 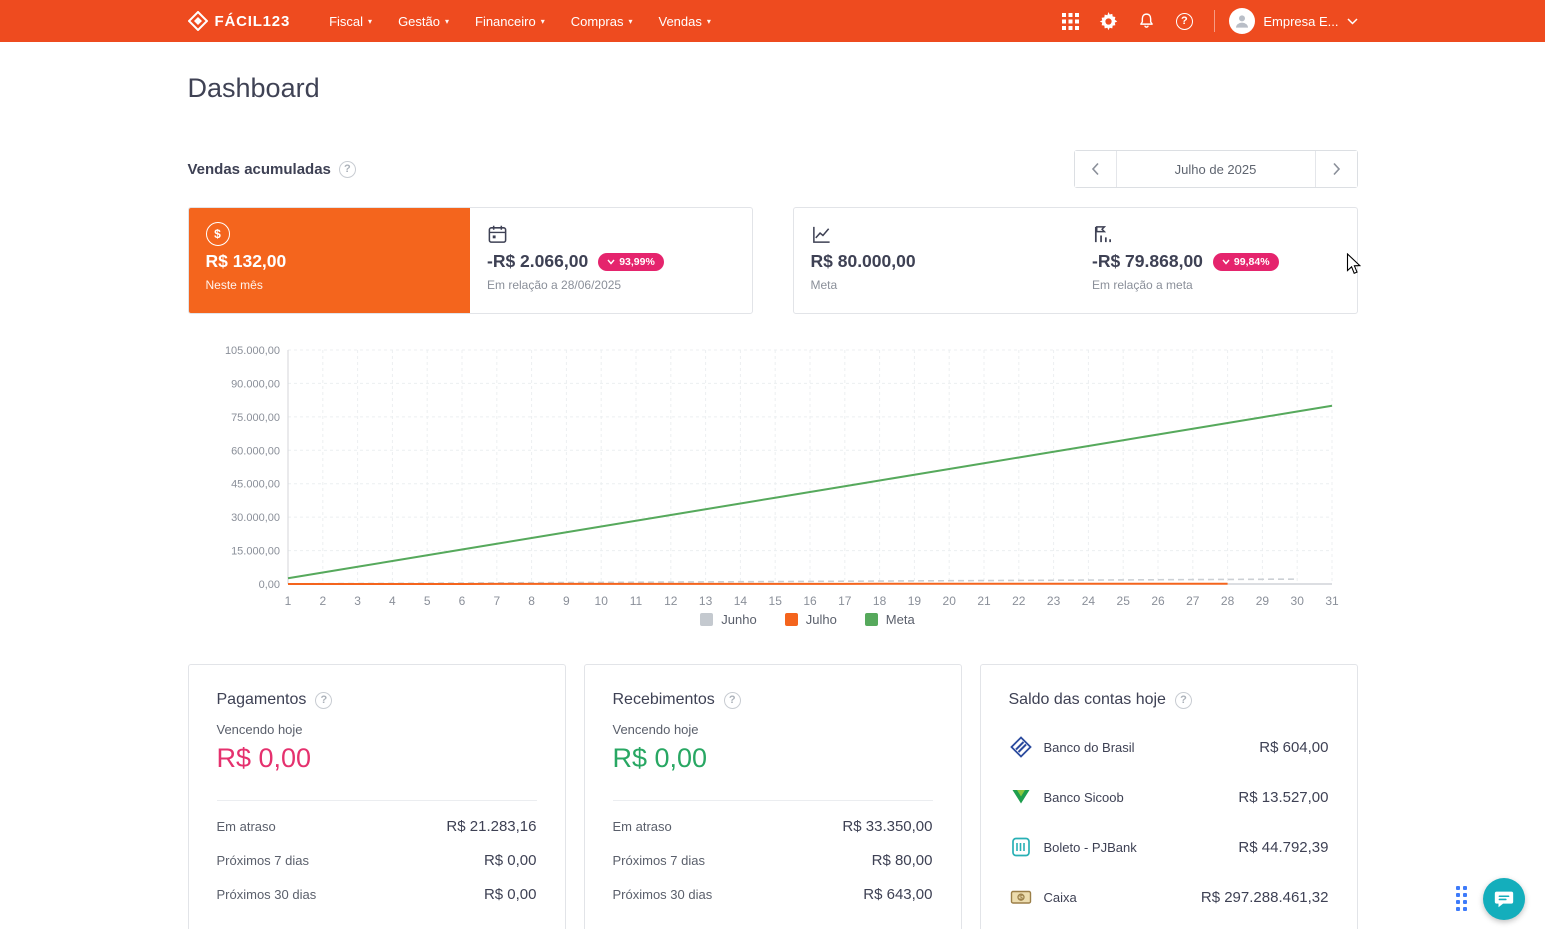 What do you see at coordinates (322, 601) in the screenshot?
I see `svg-text: 2` at bounding box center [322, 601].